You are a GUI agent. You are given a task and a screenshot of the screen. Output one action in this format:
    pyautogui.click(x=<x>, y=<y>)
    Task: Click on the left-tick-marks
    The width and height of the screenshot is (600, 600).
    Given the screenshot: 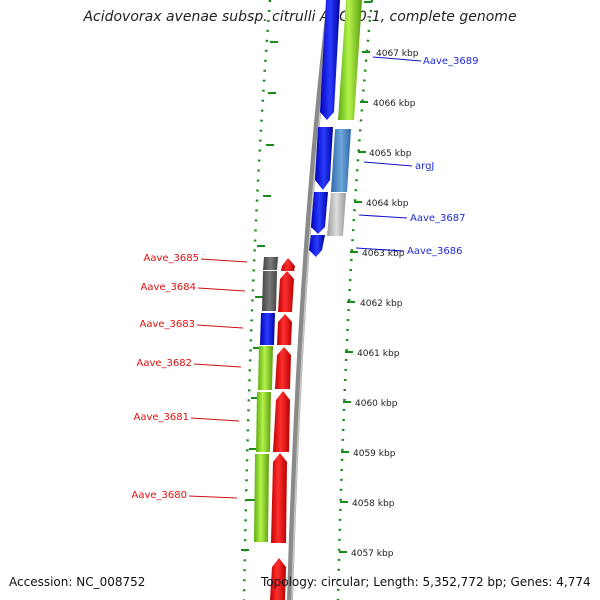 What is the action you would take?
    pyautogui.click(x=259, y=296)
    